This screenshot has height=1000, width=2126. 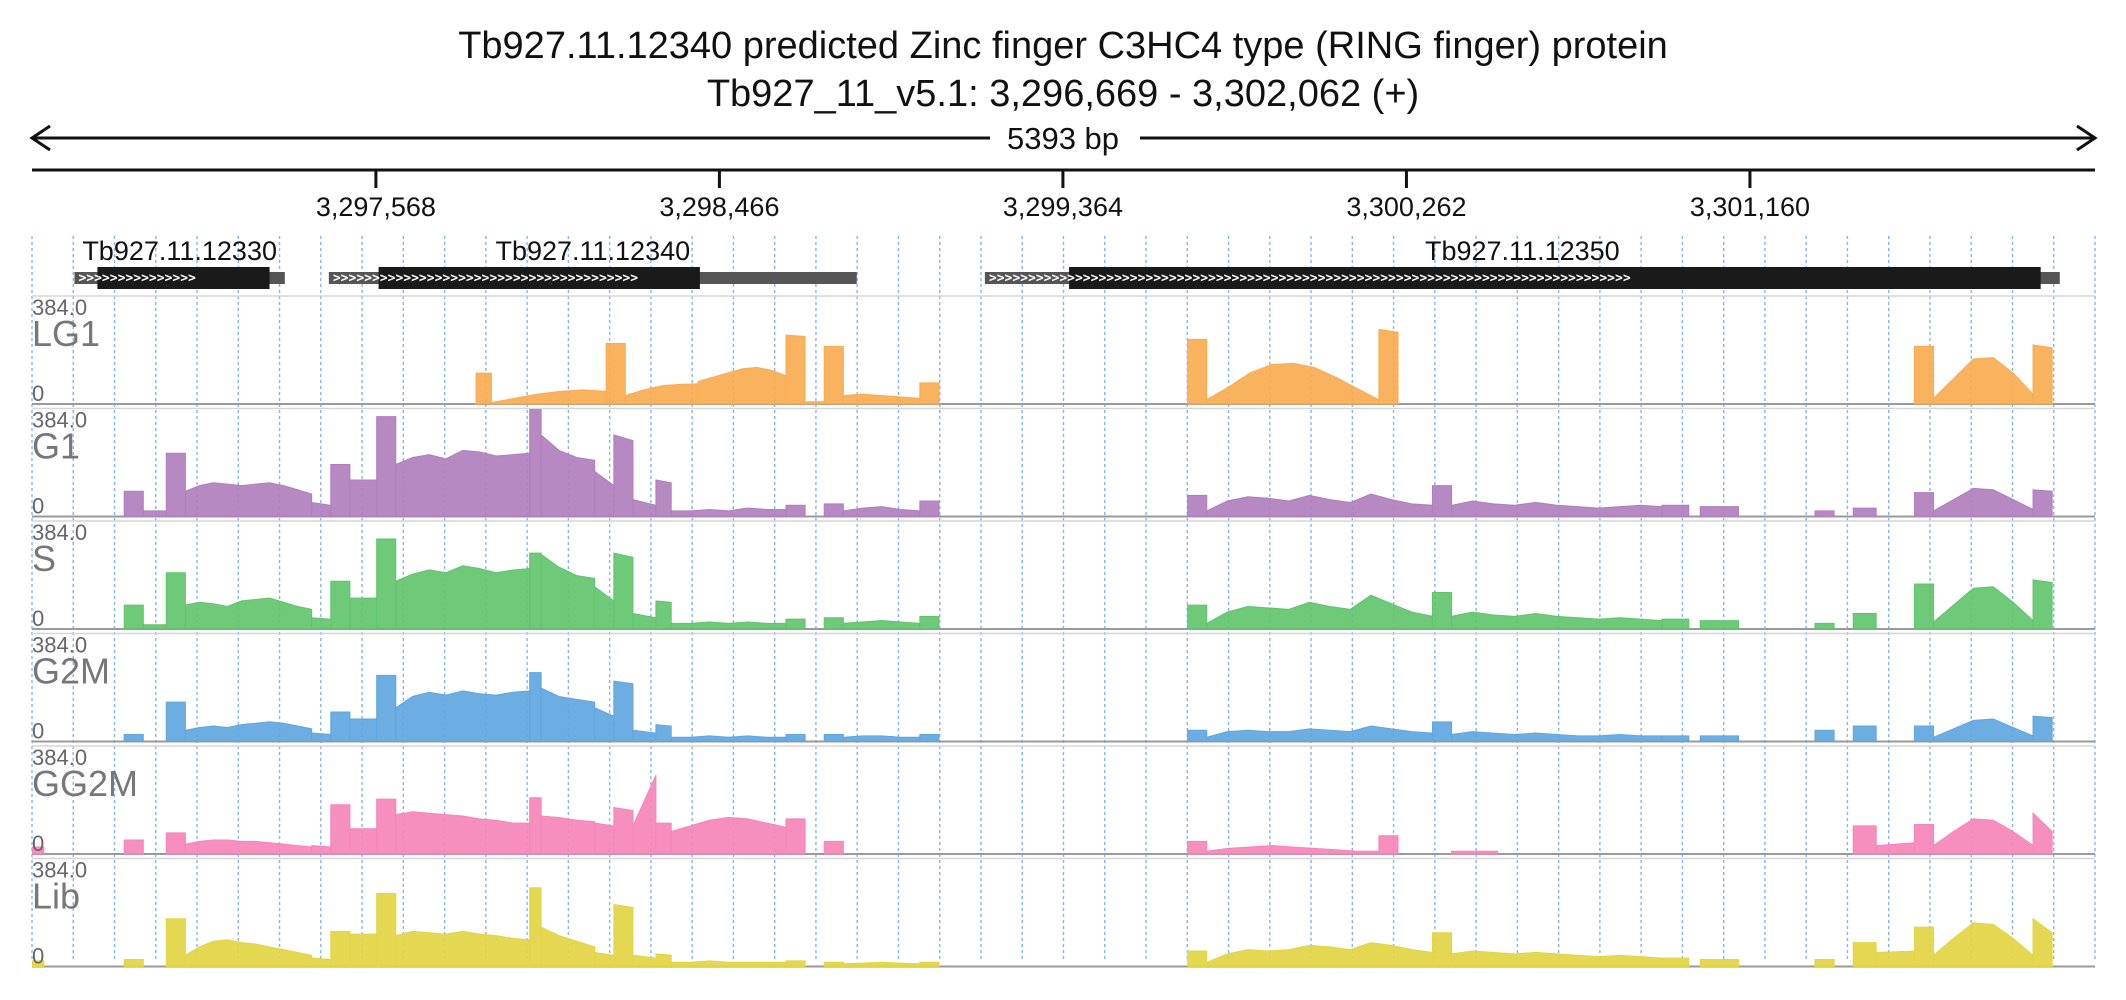 What do you see at coordinates (85, 783) in the screenshot?
I see `track-name-label: GG2M` at bounding box center [85, 783].